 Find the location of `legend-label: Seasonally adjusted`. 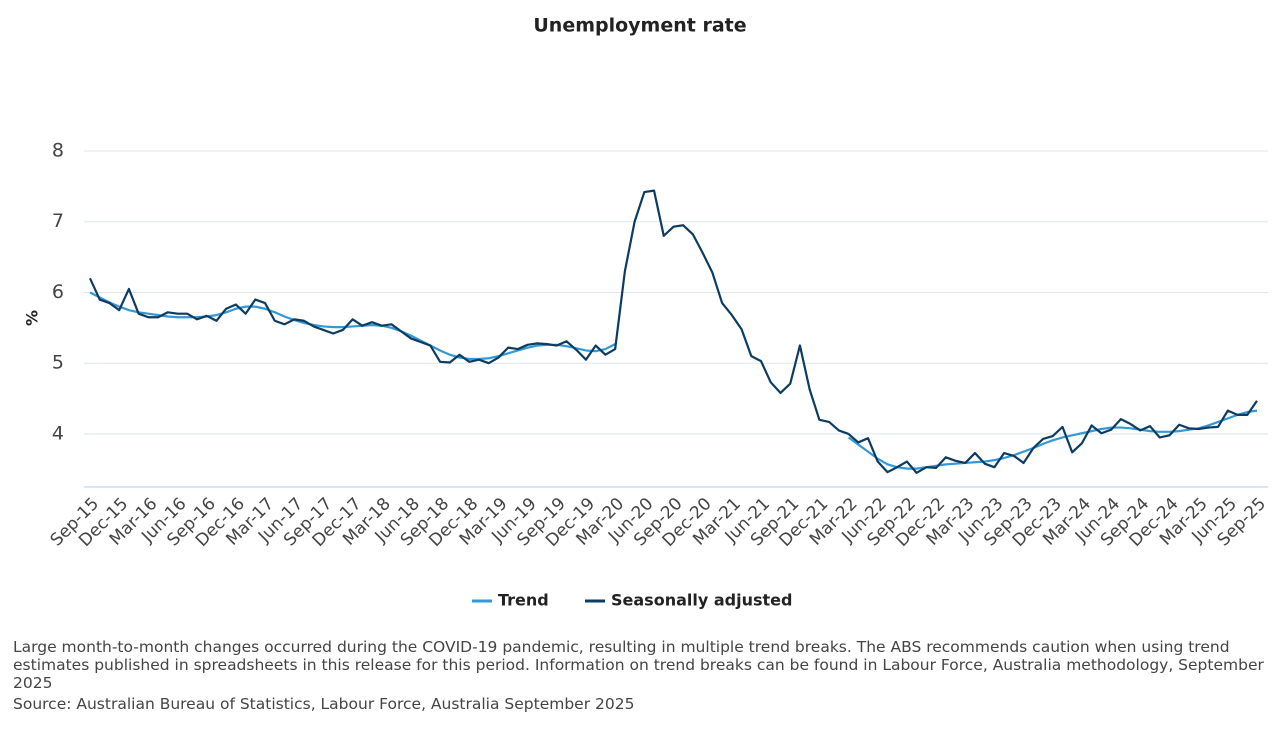

legend-label: Seasonally adjusted is located at coordinates (701, 600).